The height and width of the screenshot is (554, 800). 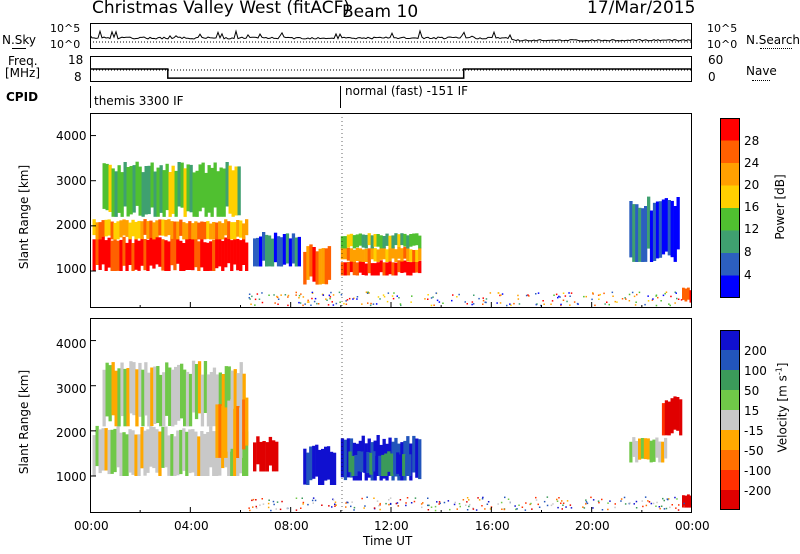 What do you see at coordinates (191, 526) in the screenshot?
I see `xtick-1: 04:00` at bounding box center [191, 526].